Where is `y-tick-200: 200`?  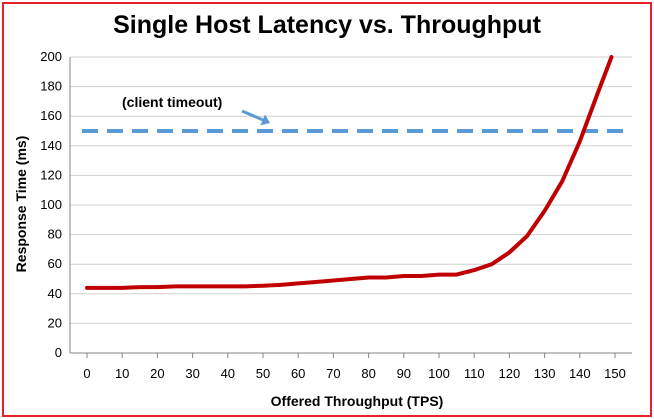 y-tick-200: 200 is located at coordinates (51, 56).